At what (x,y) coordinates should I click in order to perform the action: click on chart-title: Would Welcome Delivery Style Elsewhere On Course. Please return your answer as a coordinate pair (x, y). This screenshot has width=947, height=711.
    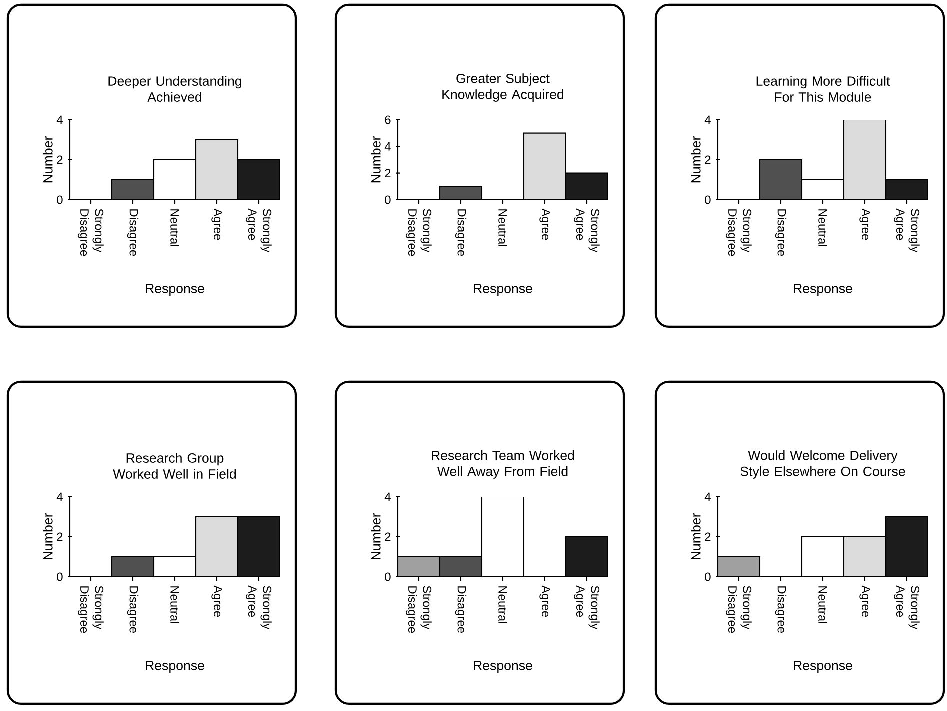
    Looking at the image, I should click on (823, 464).